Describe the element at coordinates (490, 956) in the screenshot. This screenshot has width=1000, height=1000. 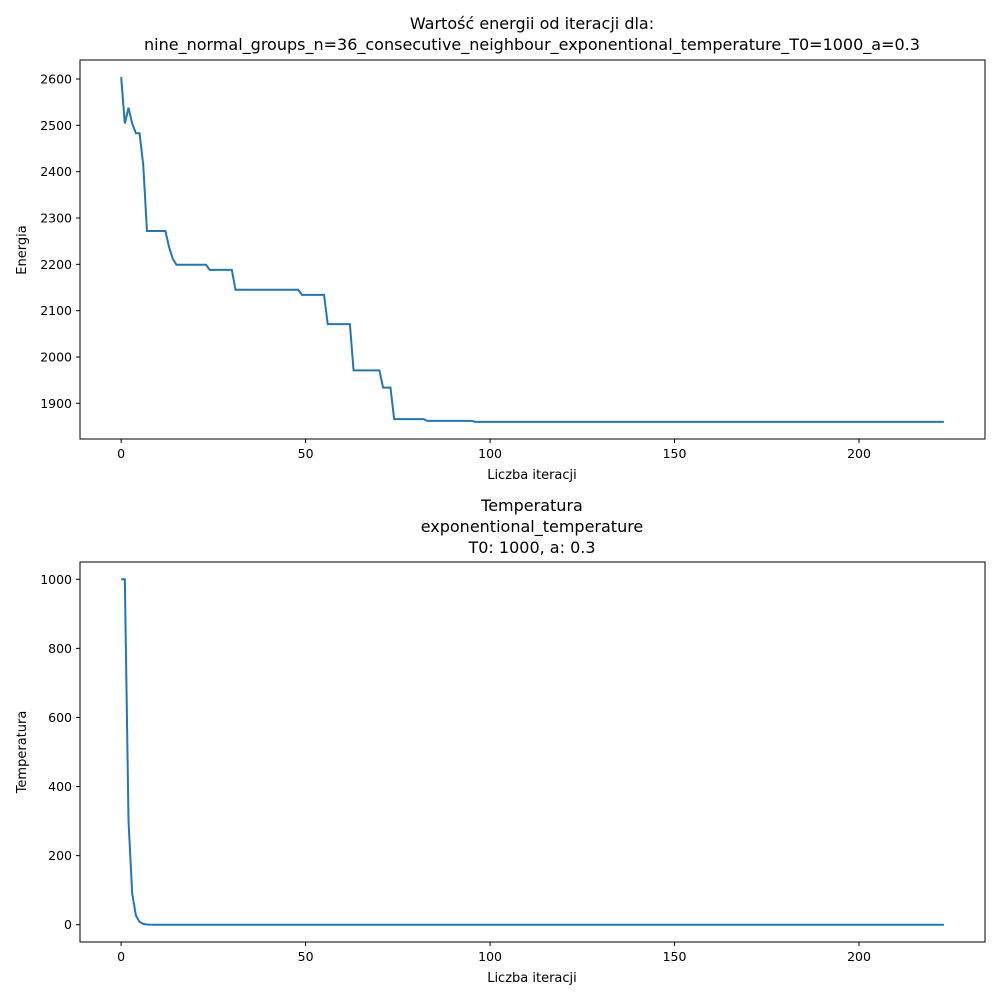
I see `temperature-x-tick-label: 100` at that location.